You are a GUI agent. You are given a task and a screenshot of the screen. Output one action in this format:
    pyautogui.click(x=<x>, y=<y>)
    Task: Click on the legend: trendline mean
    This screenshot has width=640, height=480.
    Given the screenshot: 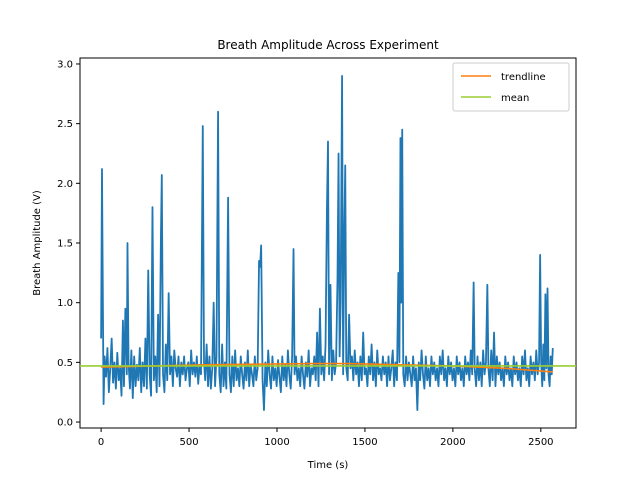 What is the action you would take?
    pyautogui.click(x=511, y=87)
    